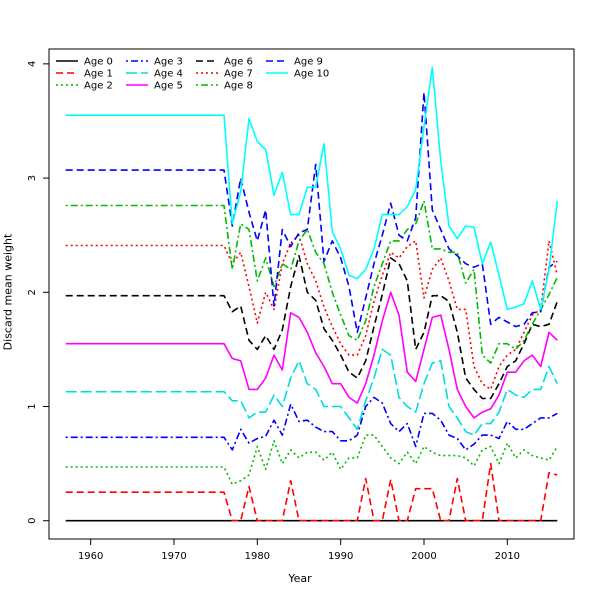 The image size is (600, 604). Describe the element at coordinates (238, 74) in the screenshot. I see `legend-label: Age 7` at that location.